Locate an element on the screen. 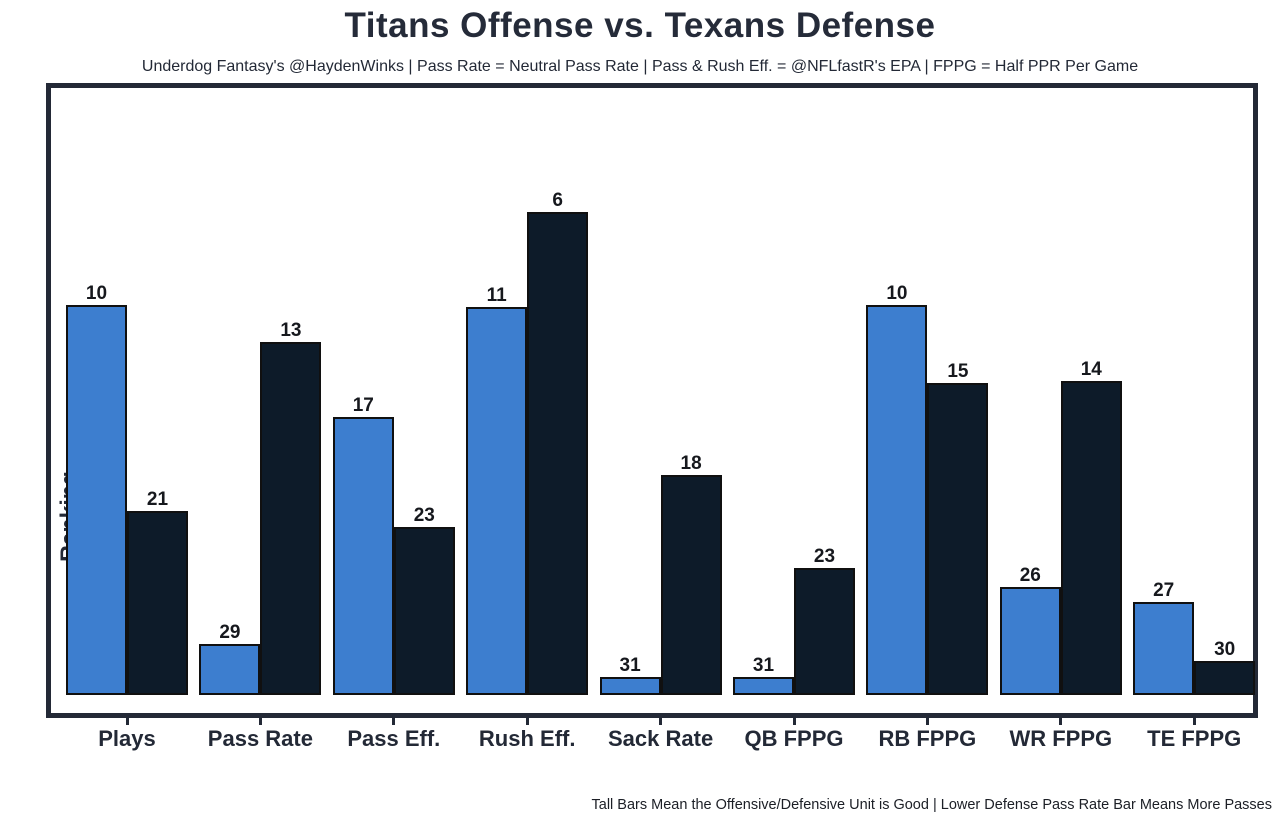 This screenshot has width=1280, height=826. bar-offense-plays is located at coordinates (96, 500).